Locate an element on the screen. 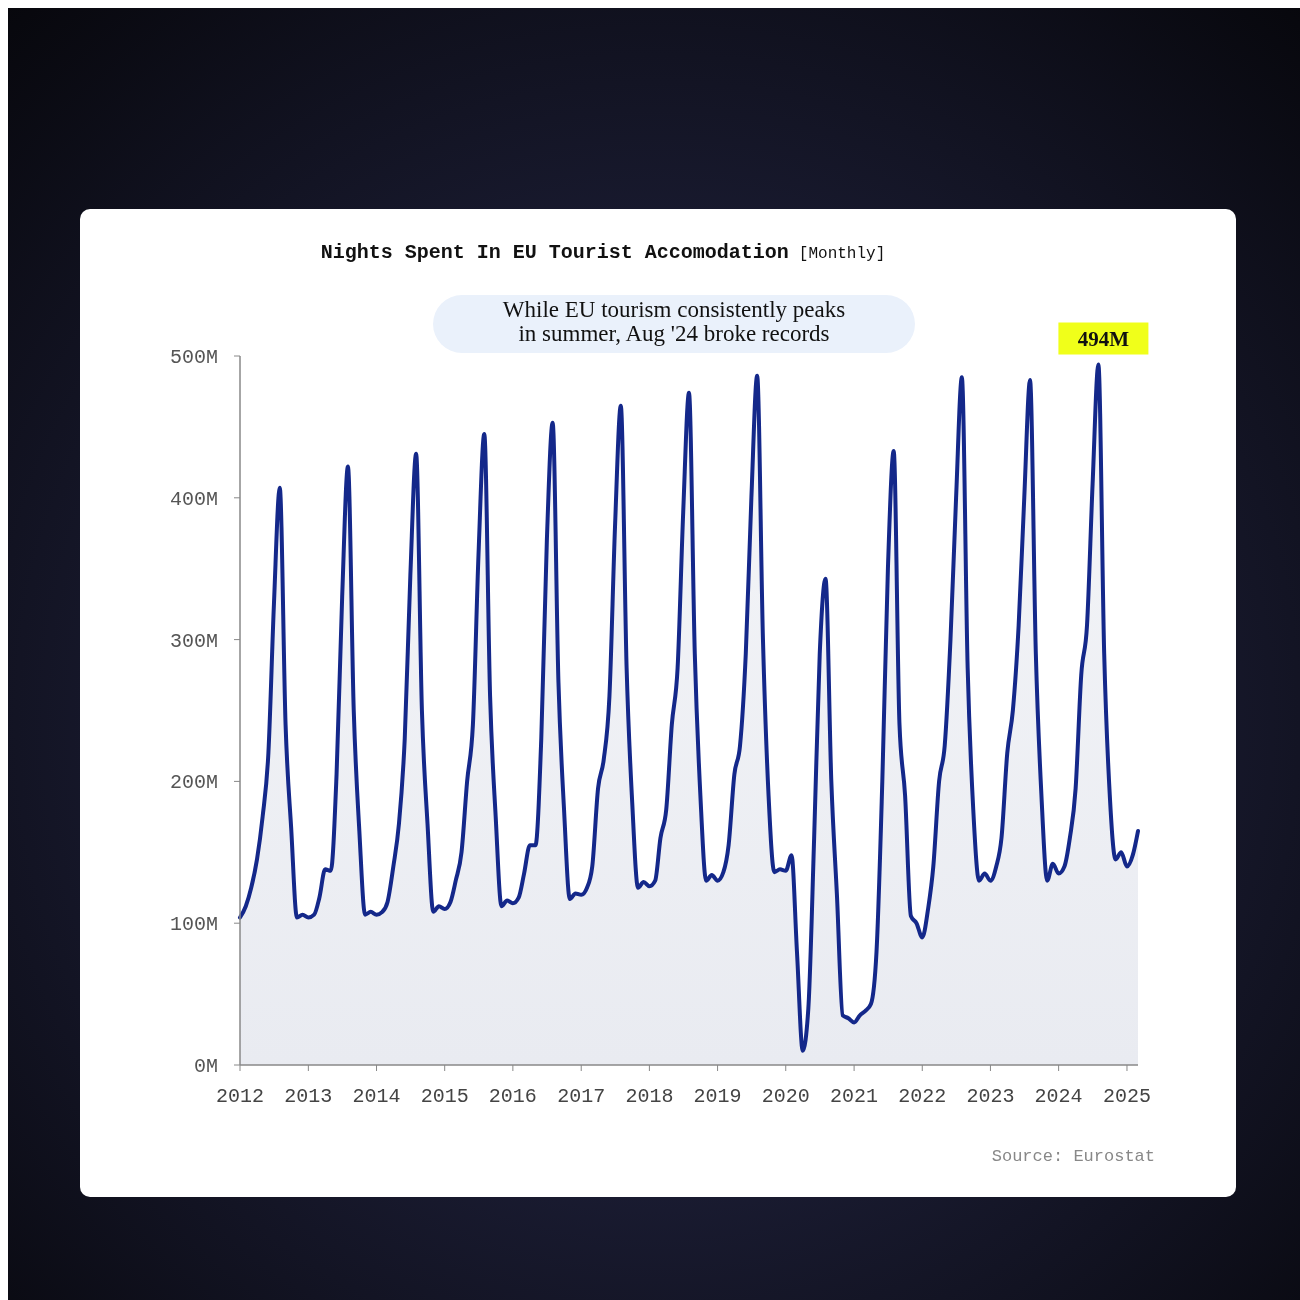  y-tick-label: 0M is located at coordinates (205, 1066).